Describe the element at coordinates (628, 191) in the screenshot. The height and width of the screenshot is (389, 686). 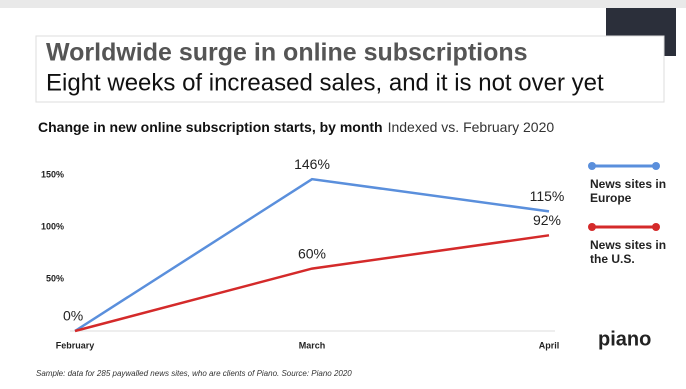
I see `legend-label: News sites in Europe` at that location.